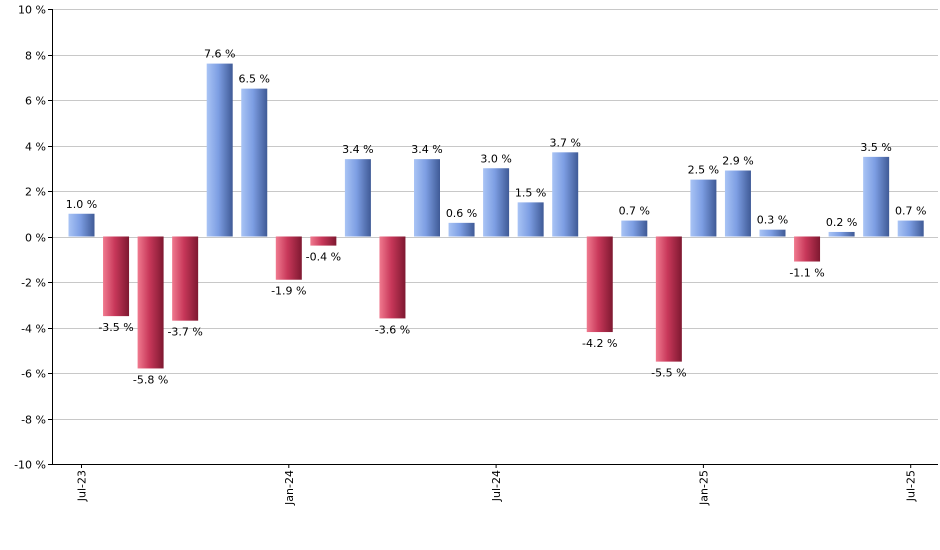  Describe the element at coordinates (288, 291) in the screenshot. I see `data-label: -1.9 %` at that location.